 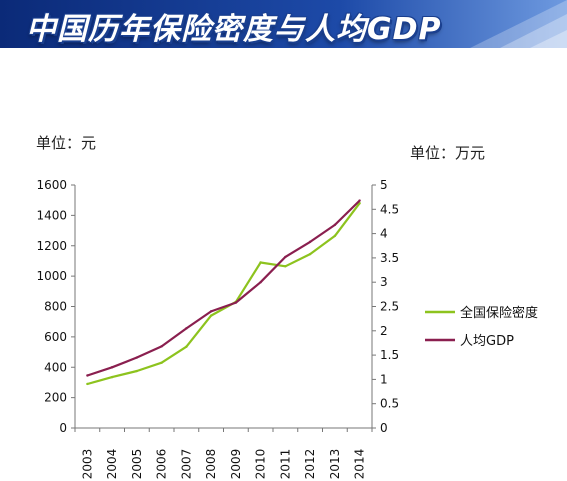 What do you see at coordinates (211, 464) in the screenshot?
I see `x-tick-label: 2008` at bounding box center [211, 464].